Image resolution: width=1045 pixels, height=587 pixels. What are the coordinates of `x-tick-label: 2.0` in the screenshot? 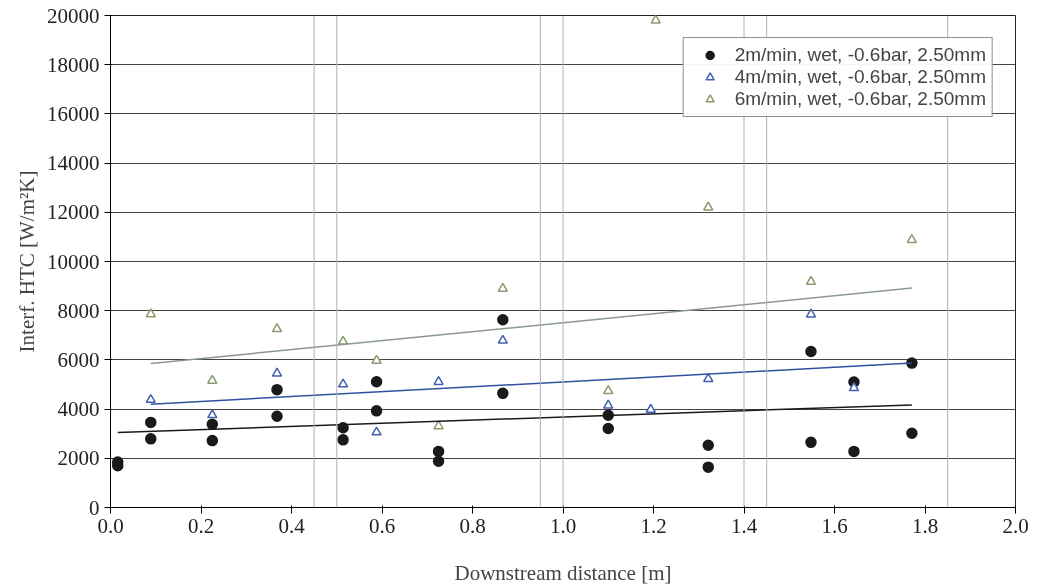 It's located at (1015, 525).